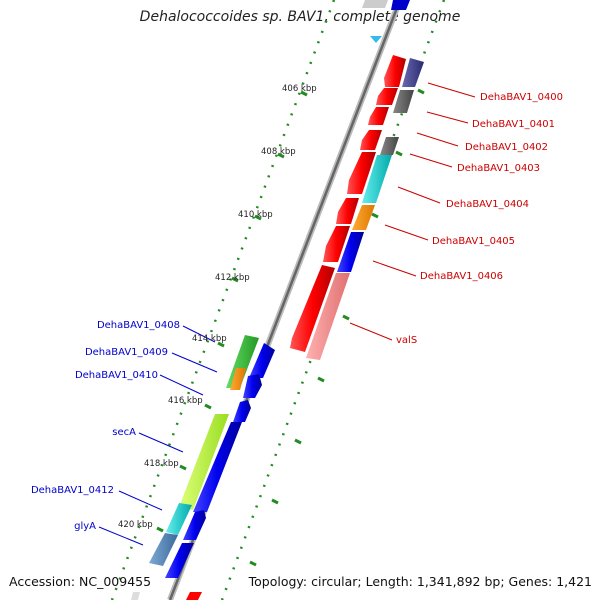  What do you see at coordinates (513, 124) in the screenshot?
I see `gene-label-DehaBAV1_0401: DehaBAV1_0401` at bounding box center [513, 124].